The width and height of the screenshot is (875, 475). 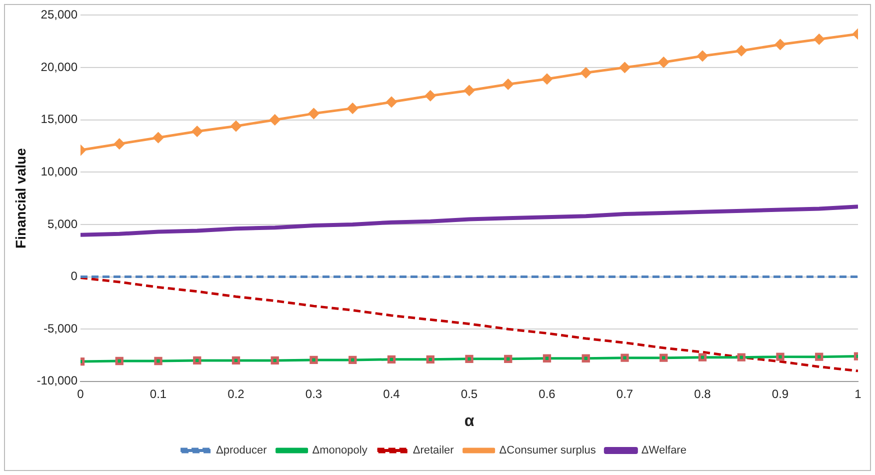 I want to click on legend-label: Δproducer, so click(x=242, y=450).